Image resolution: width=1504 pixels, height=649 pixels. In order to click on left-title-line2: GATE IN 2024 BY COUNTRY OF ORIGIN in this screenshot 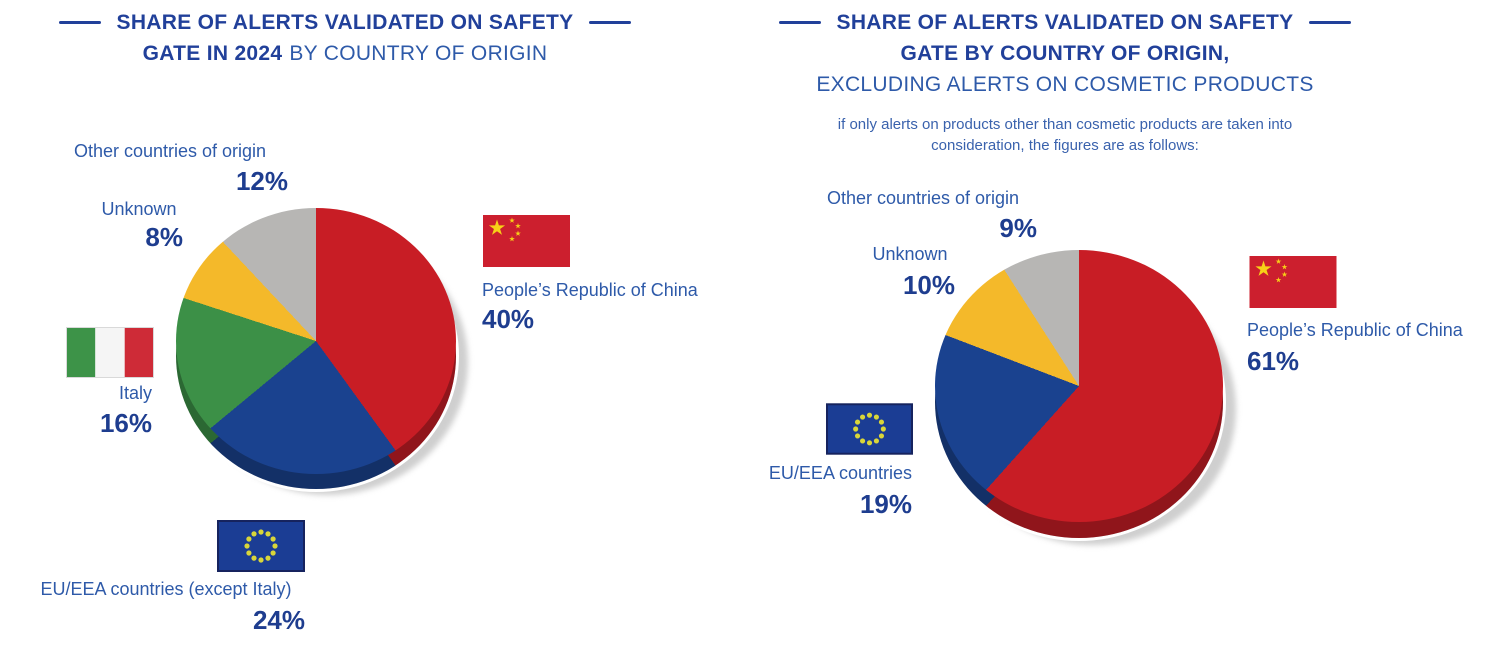, I will do `click(345, 54)`.